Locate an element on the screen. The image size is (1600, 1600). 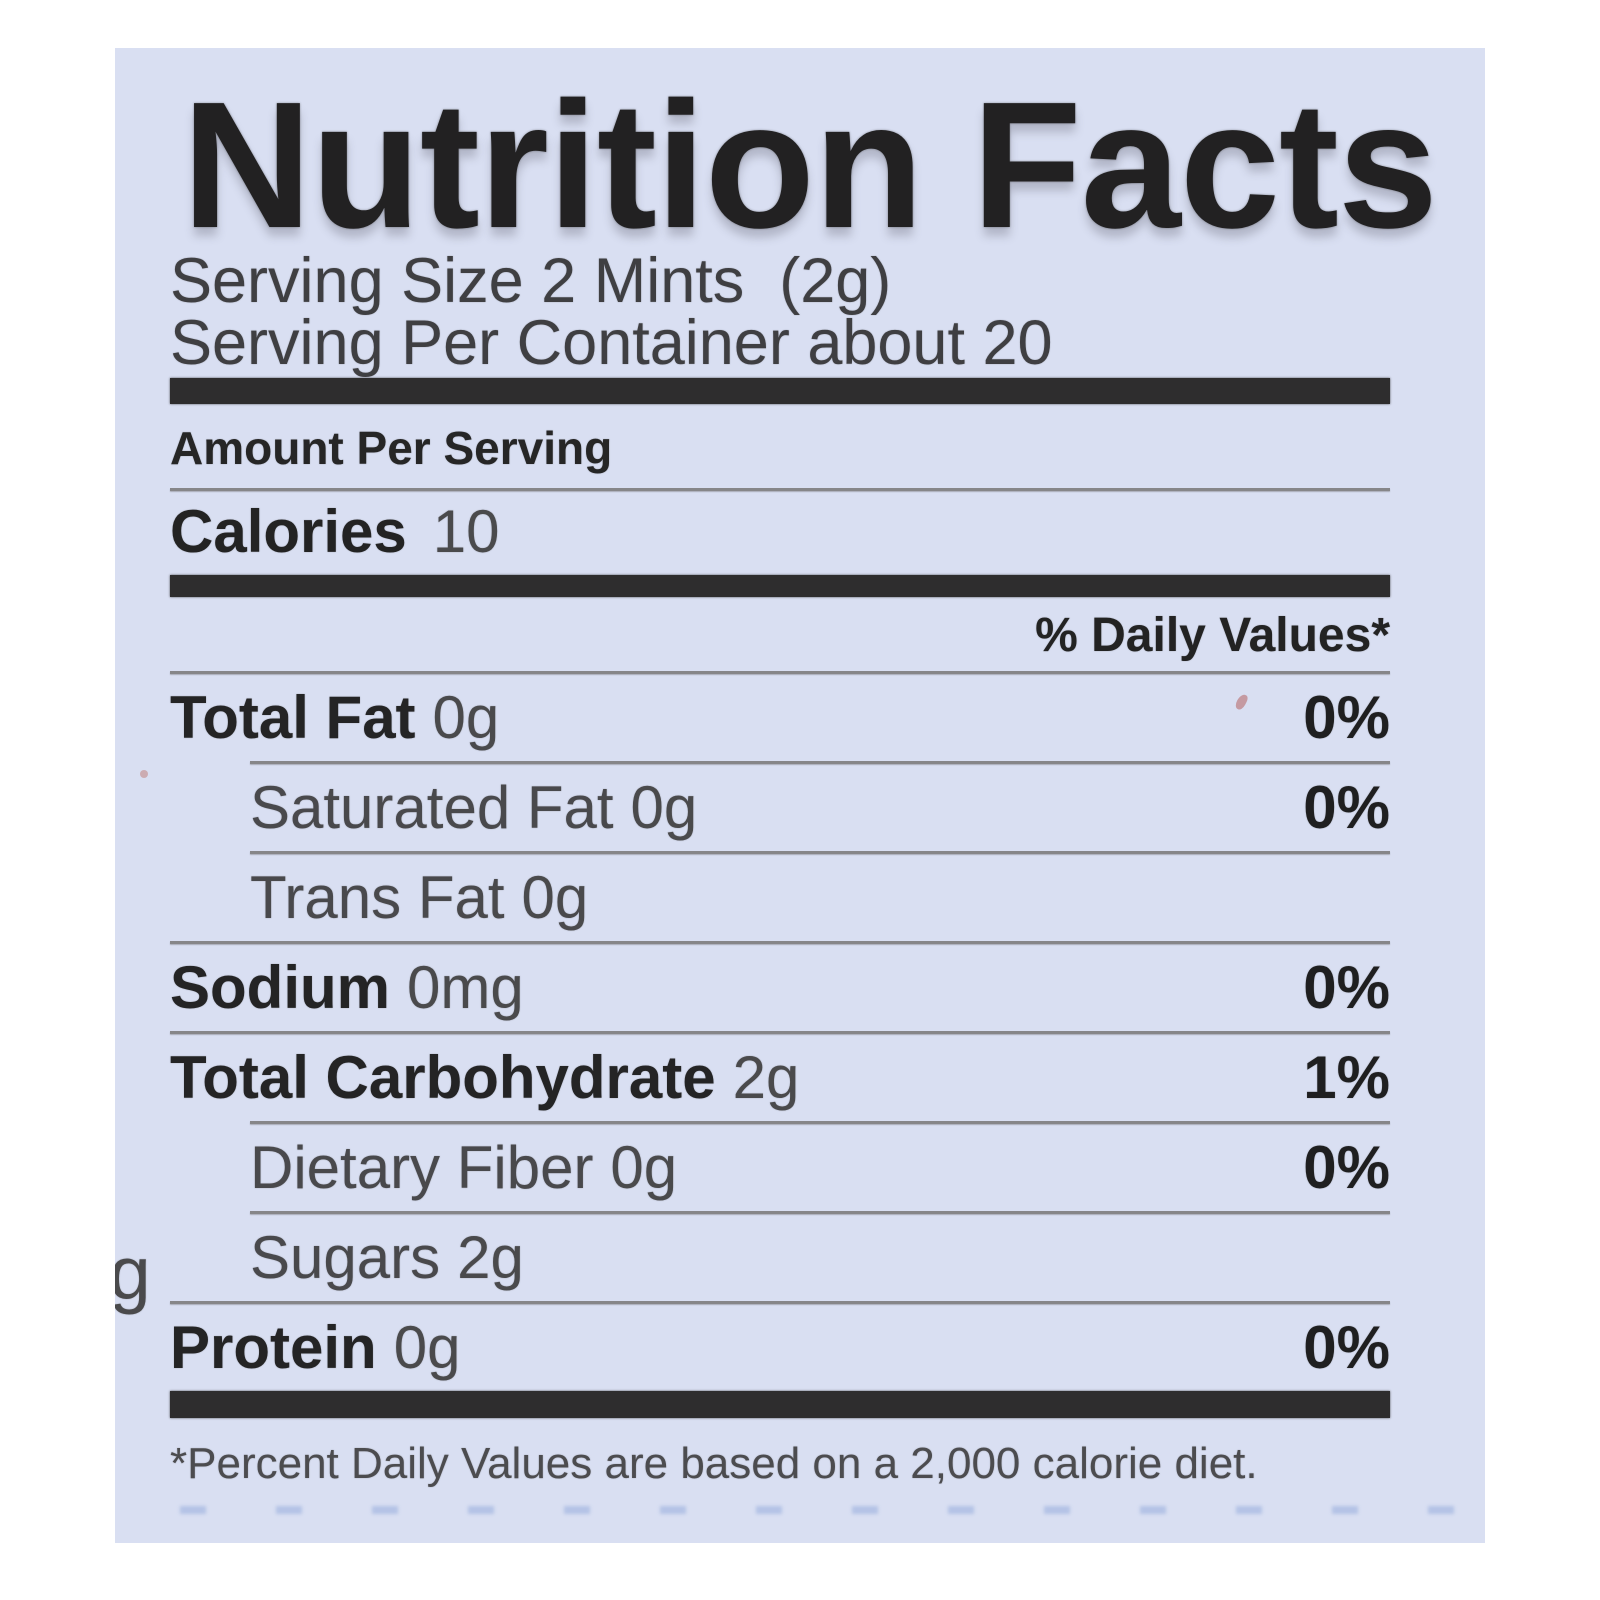
nutrient-name: Sodium is located at coordinates (280, 987).